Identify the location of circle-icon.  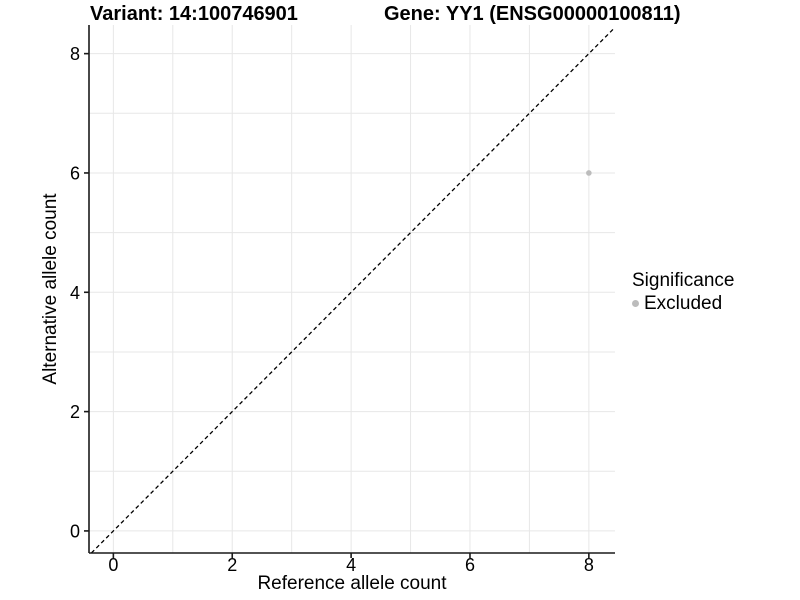
(635, 303).